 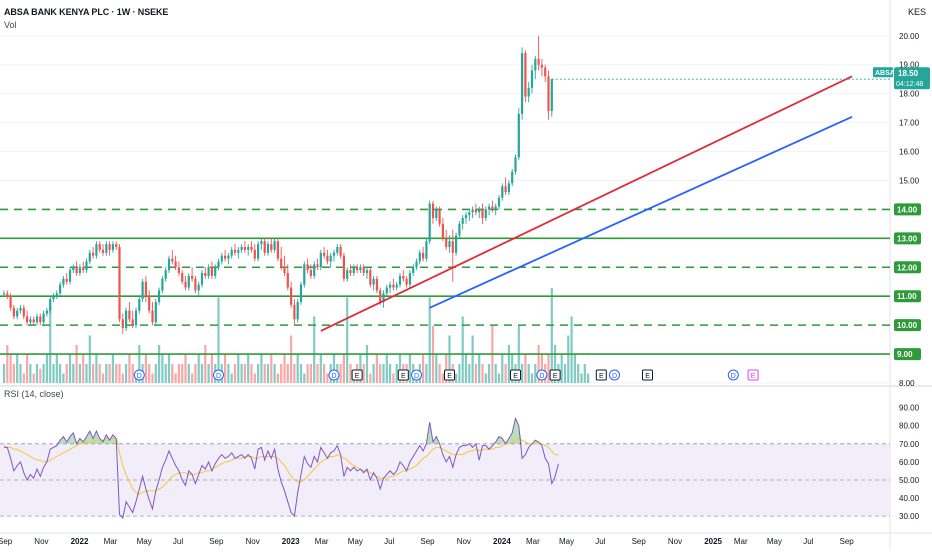 What do you see at coordinates (10, 25) in the screenshot?
I see `volume-label: Vol` at bounding box center [10, 25].